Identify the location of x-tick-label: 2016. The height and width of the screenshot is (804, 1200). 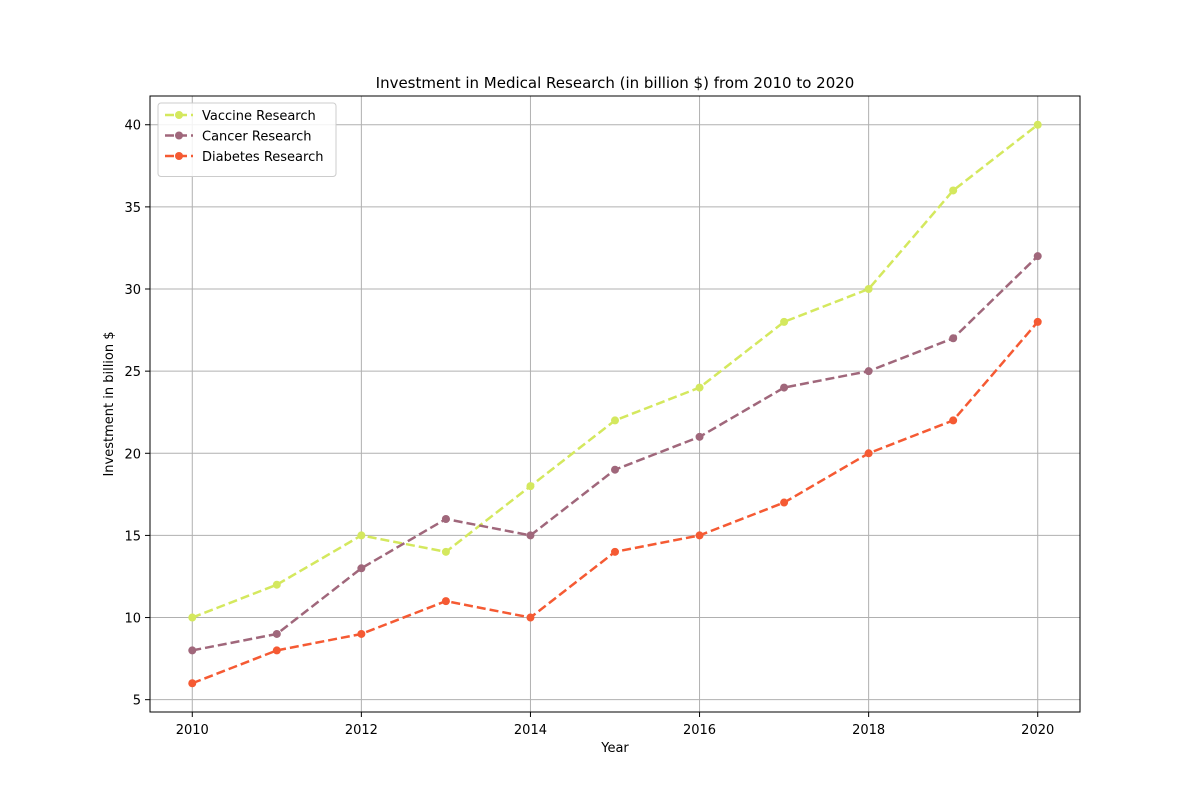
(699, 730).